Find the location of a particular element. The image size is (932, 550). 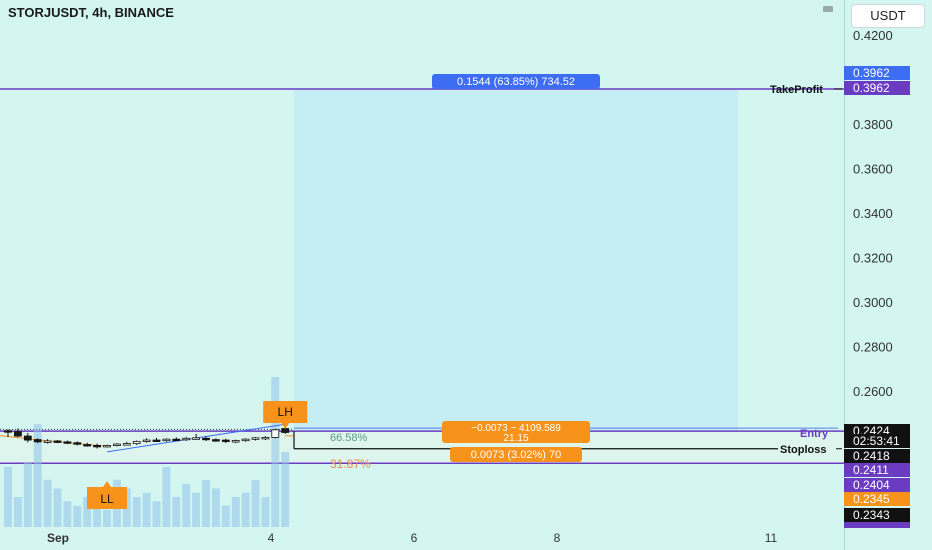

y-tick-label: 0.3200 is located at coordinates (873, 258).